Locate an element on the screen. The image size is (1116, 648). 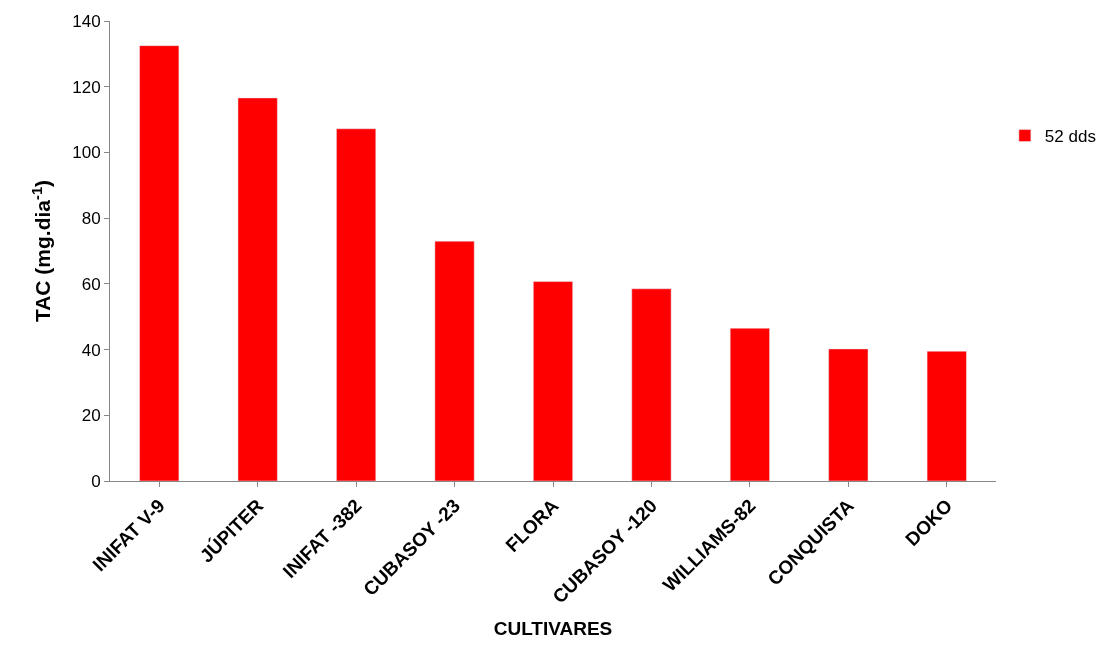
y-tick-label: 20 is located at coordinates (91, 416).